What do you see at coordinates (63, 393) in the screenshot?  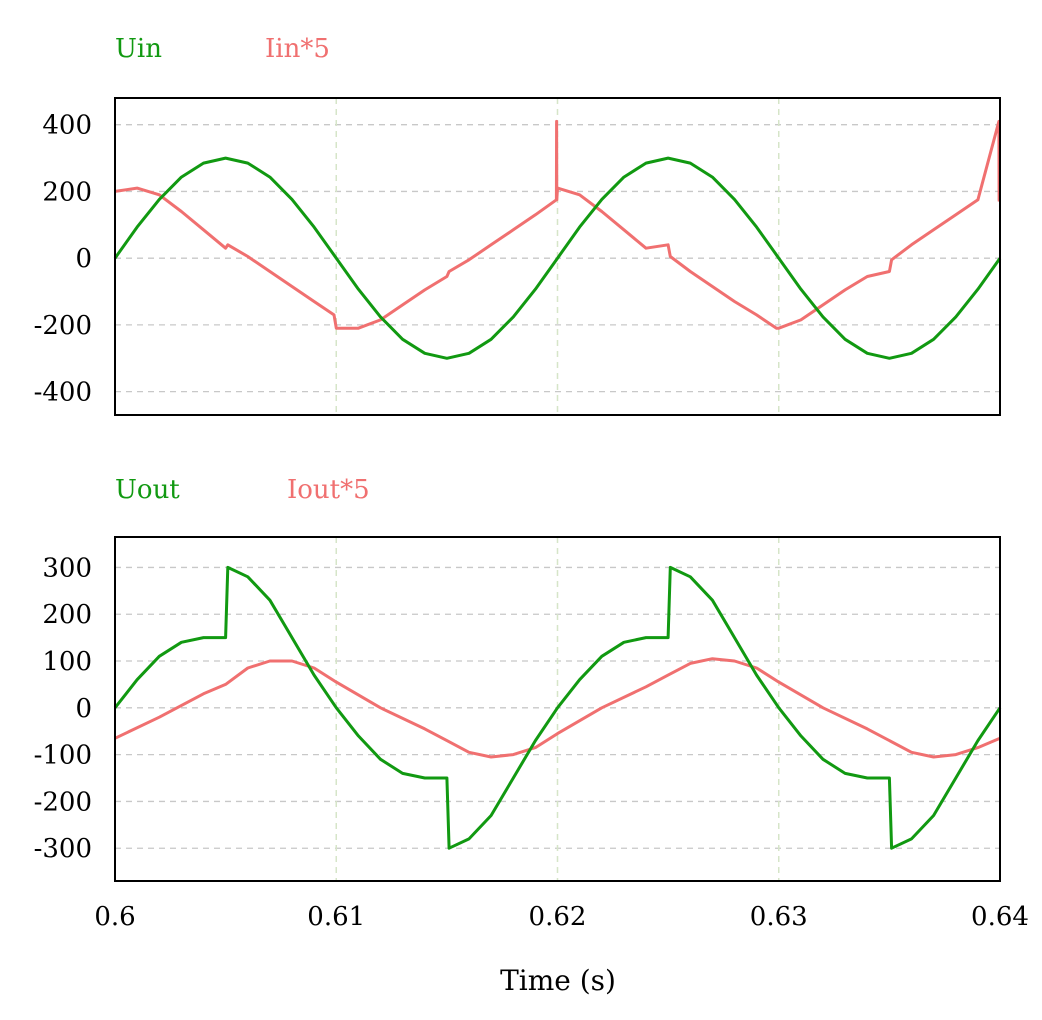 I see `top-y-tick-label: -400` at bounding box center [63, 393].